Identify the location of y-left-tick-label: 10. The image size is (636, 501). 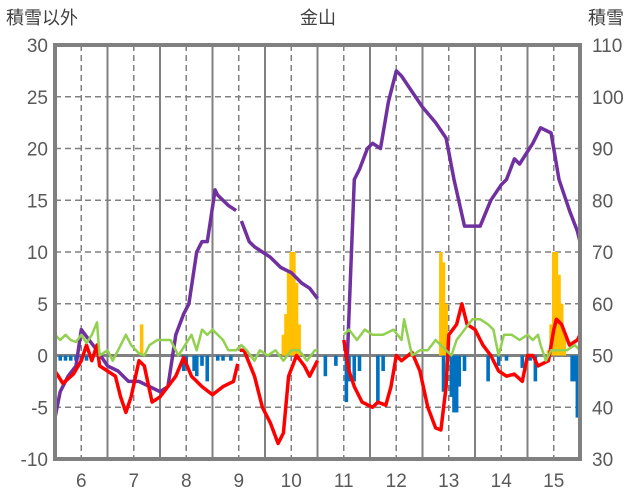
(37, 253).